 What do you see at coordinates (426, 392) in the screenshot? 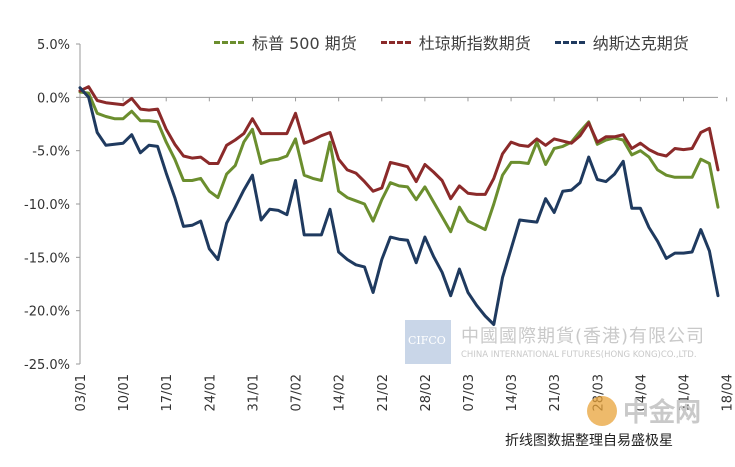
I see `x-tick-label: 28/02` at bounding box center [426, 392].